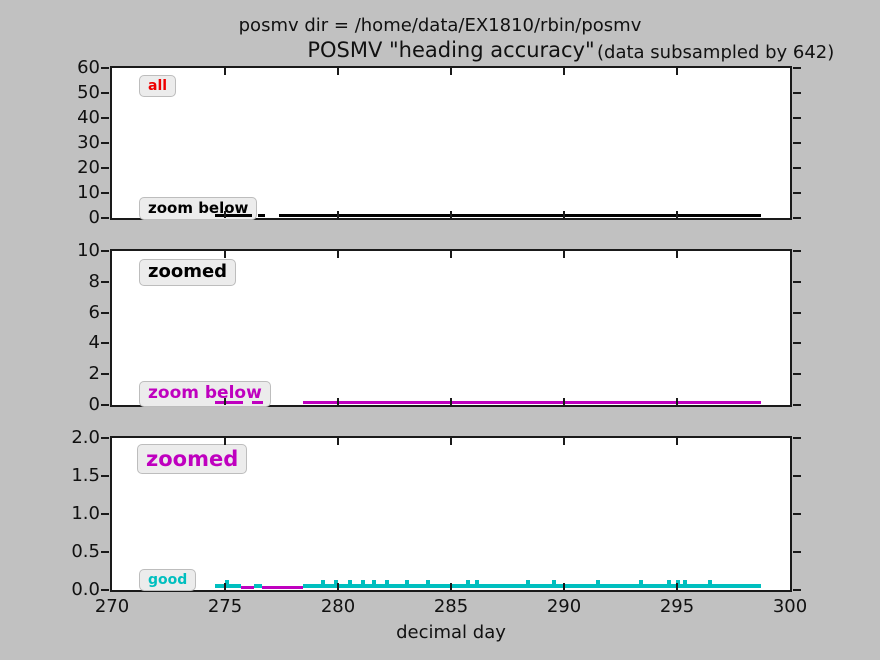 Image resolution: width=880 pixels, height=660 pixels. Describe the element at coordinates (88, 142) in the screenshot. I see `y-tick-label: 30` at that location.